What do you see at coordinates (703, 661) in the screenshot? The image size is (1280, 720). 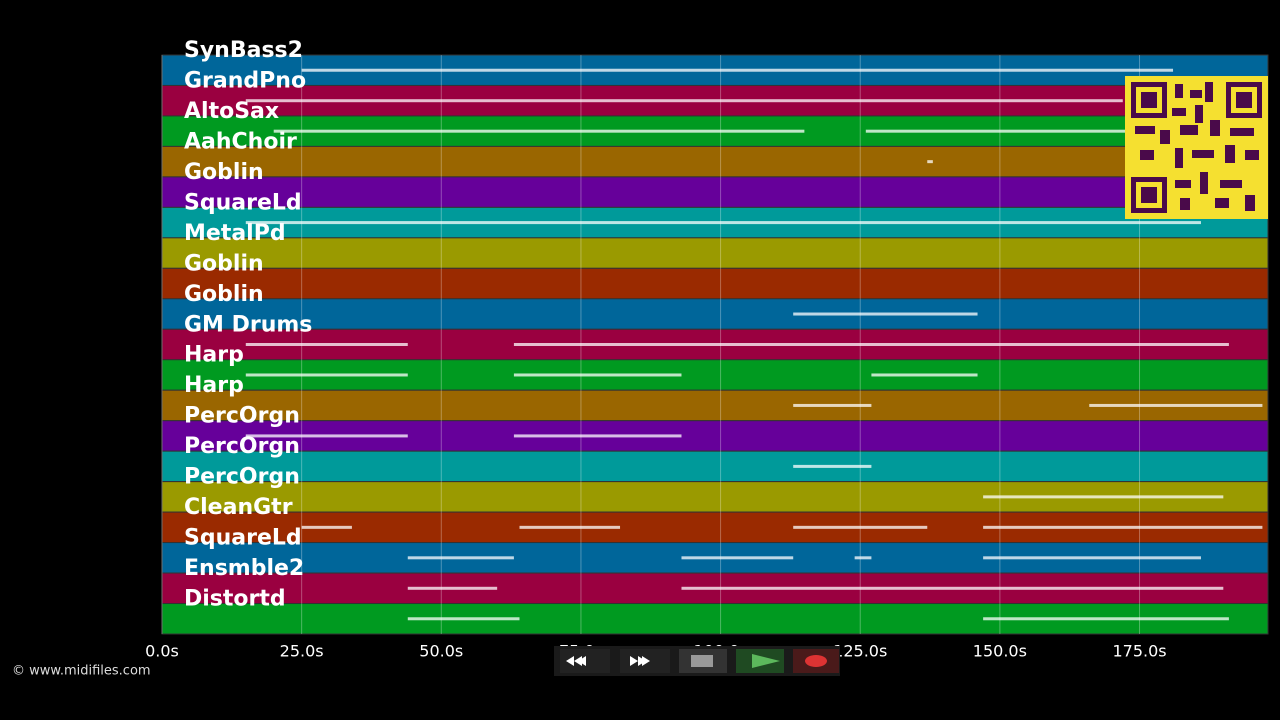 I see `stop-button` at bounding box center [703, 661].